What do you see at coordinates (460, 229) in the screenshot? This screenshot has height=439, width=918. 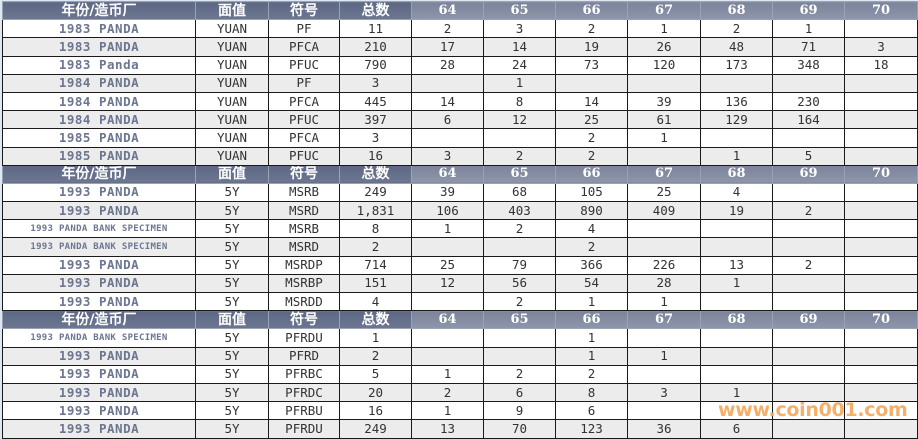 I see `table-row: 1993 PANDA BANK SPECIMEN 5Y MSRB 8 1 2 4` at bounding box center [460, 229].